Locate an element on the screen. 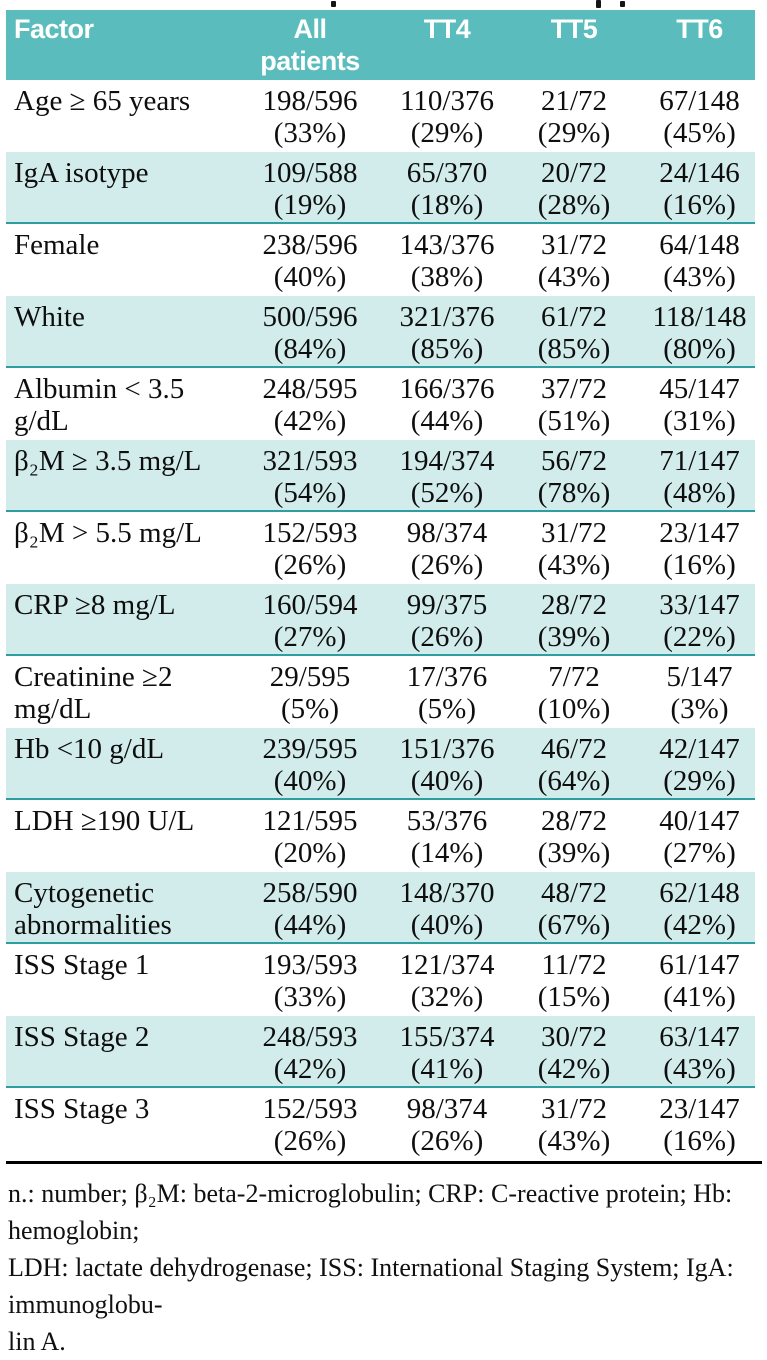 The image size is (767, 1360). percent-cell: (16%) is located at coordinates (699, 205).